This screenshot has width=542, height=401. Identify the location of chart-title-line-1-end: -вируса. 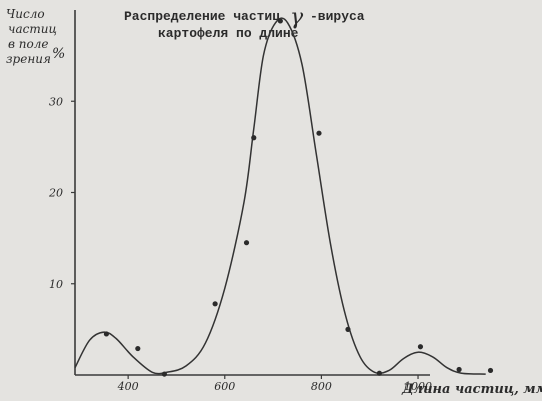
(337, 16).